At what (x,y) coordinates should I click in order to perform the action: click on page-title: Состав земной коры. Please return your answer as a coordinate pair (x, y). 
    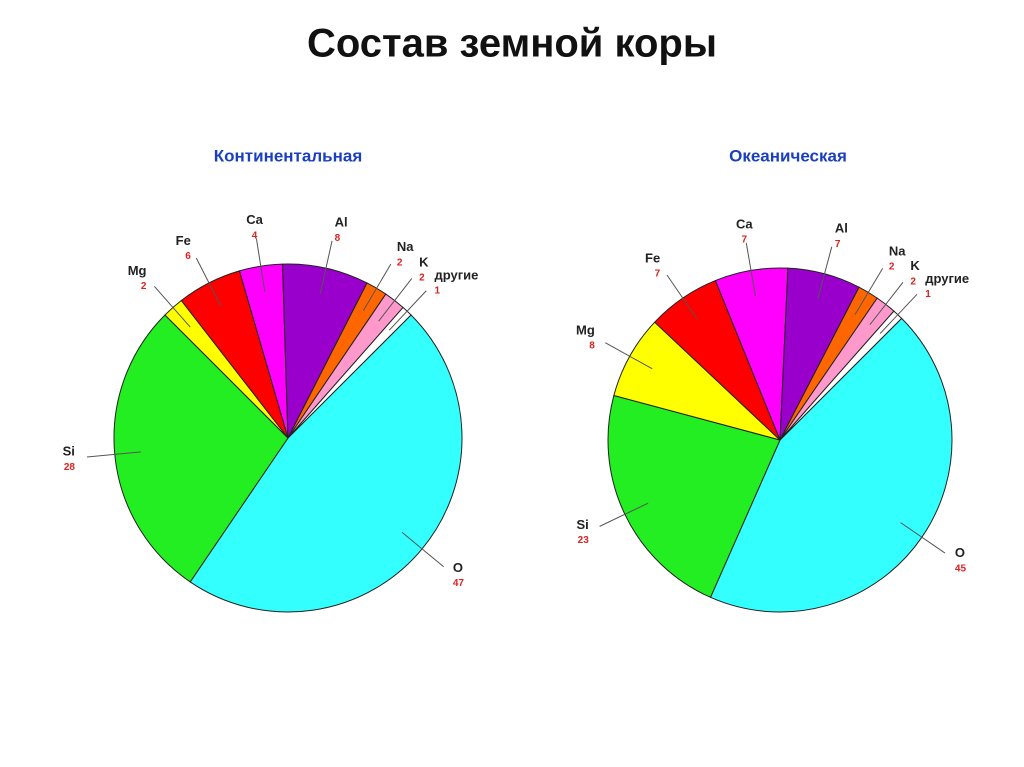
    Looking at the image, I should click on (512, 44).